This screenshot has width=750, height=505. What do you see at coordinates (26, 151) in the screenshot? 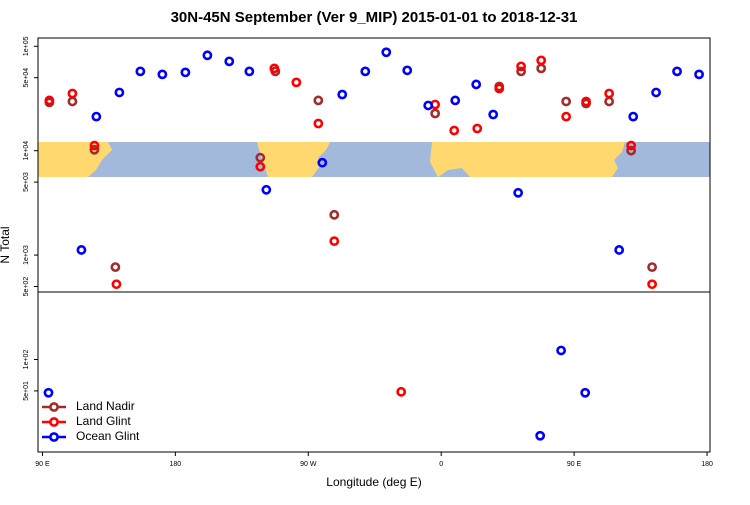
I see `y-tick-label: 1e+04` at bounding box center [26, 151].